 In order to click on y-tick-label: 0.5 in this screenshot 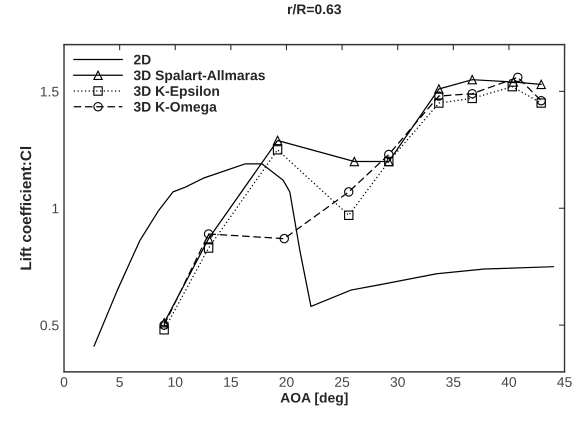, I will do `click(49, 325)`.